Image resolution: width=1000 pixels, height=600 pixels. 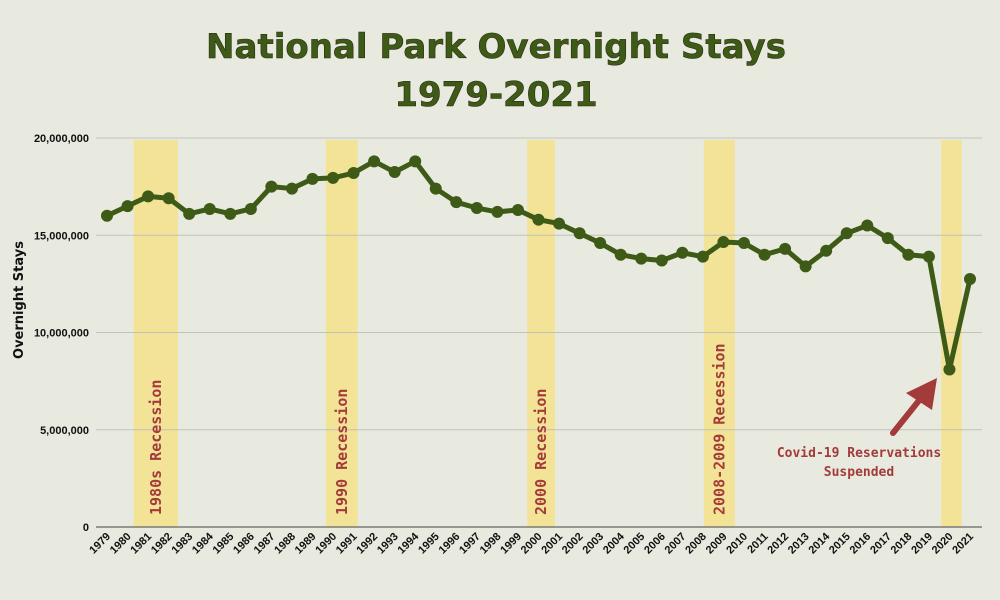 I want to click on x-tick-label: 2013, so click(x=799, y=544).